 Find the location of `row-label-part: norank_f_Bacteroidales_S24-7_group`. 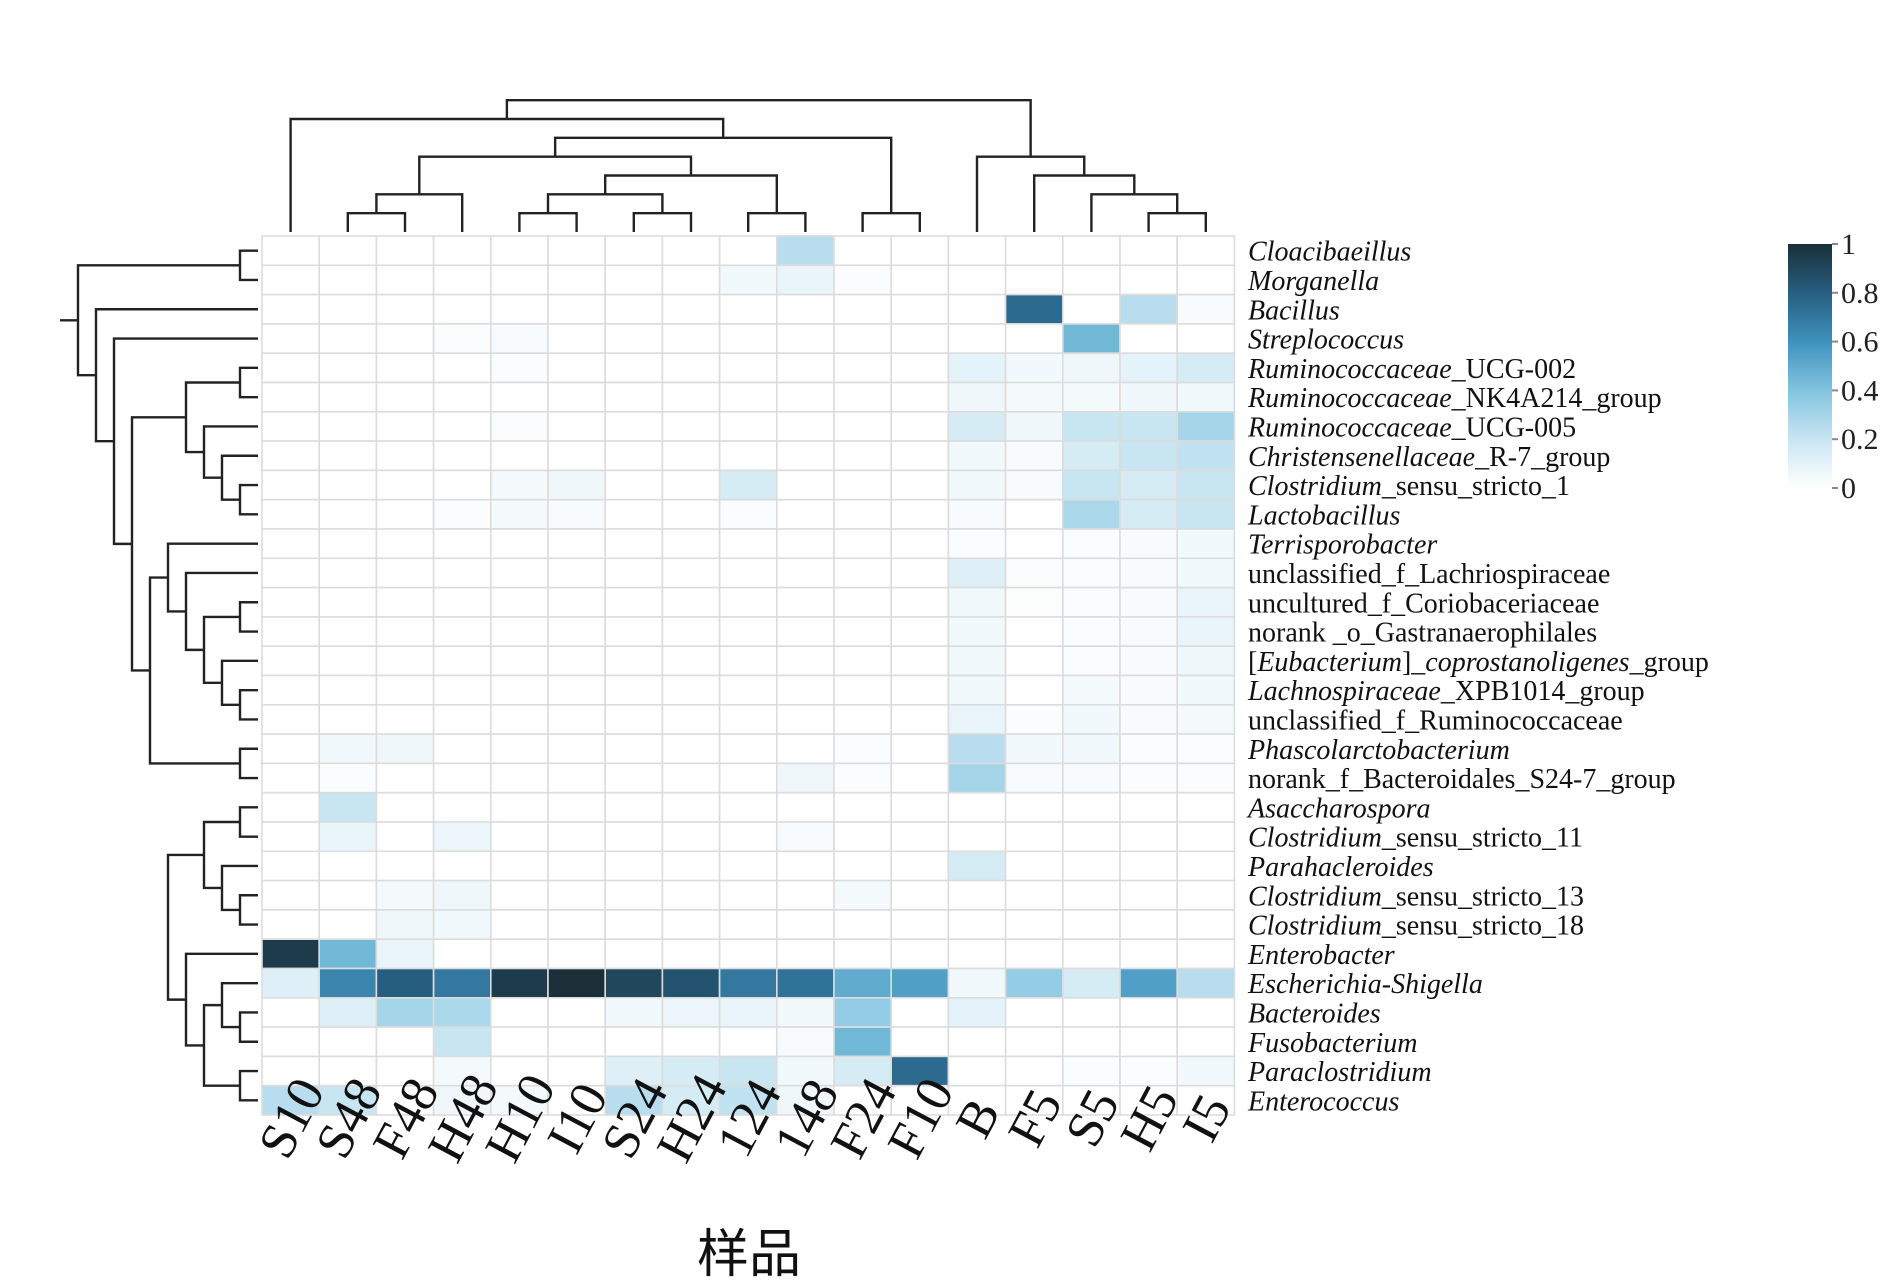

row-label-part: norank_f_Bacteroidales_S24-7_group is located at coordinates (1462, 779).